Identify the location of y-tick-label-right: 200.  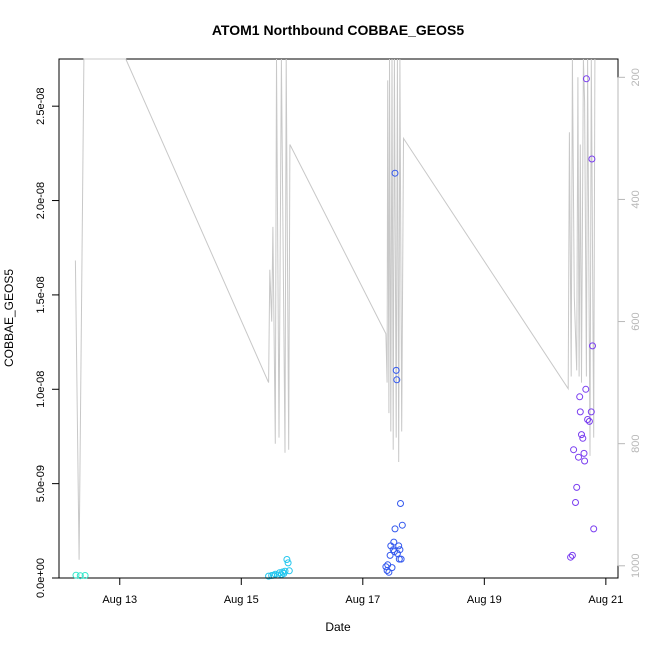
(636, 77).